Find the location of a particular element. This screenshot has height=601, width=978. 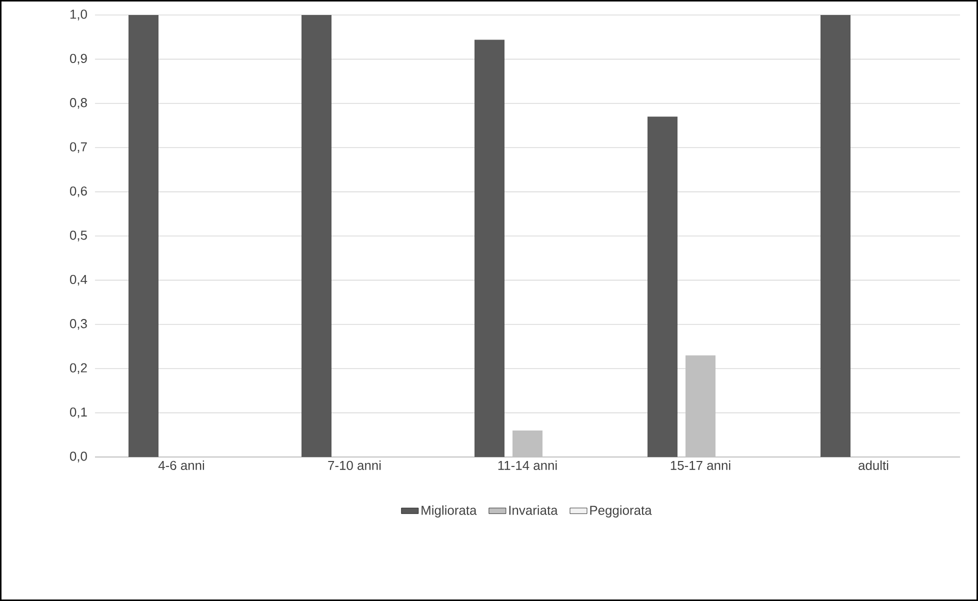

legend-label: Peggiorata is located at coordinates (621, 511).